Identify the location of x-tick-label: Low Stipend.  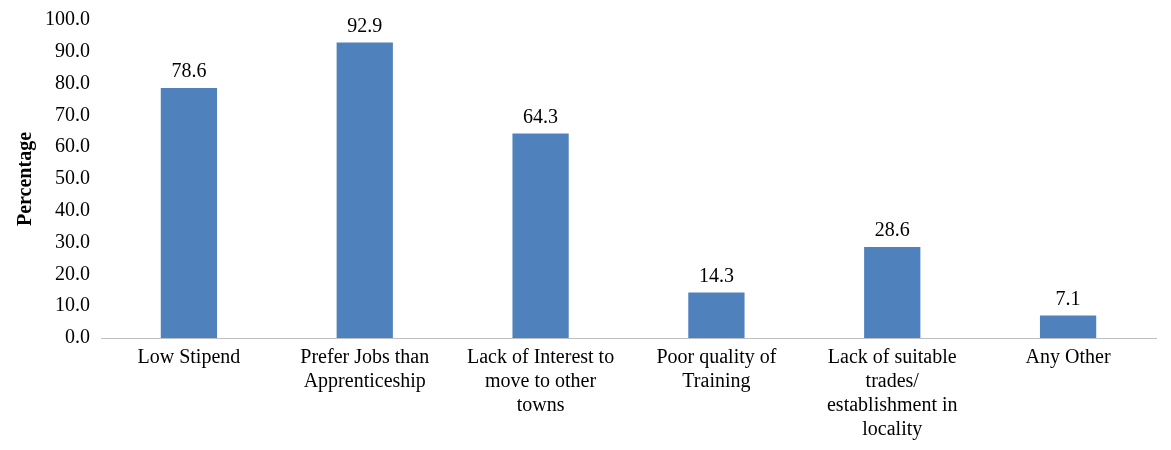
(189, 357).